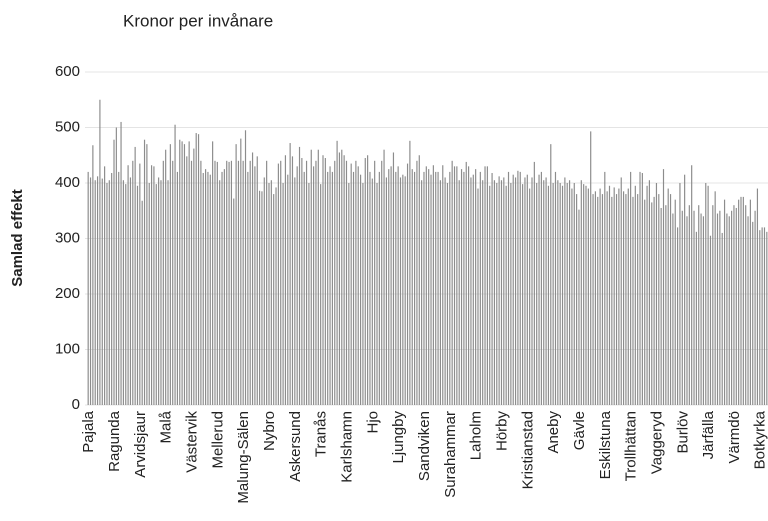 This screenshot has height=521, width=768. Describe the element at coordinates (682, 432) in the screenshot. I see `x-tick-label: Burlöv` at that location.